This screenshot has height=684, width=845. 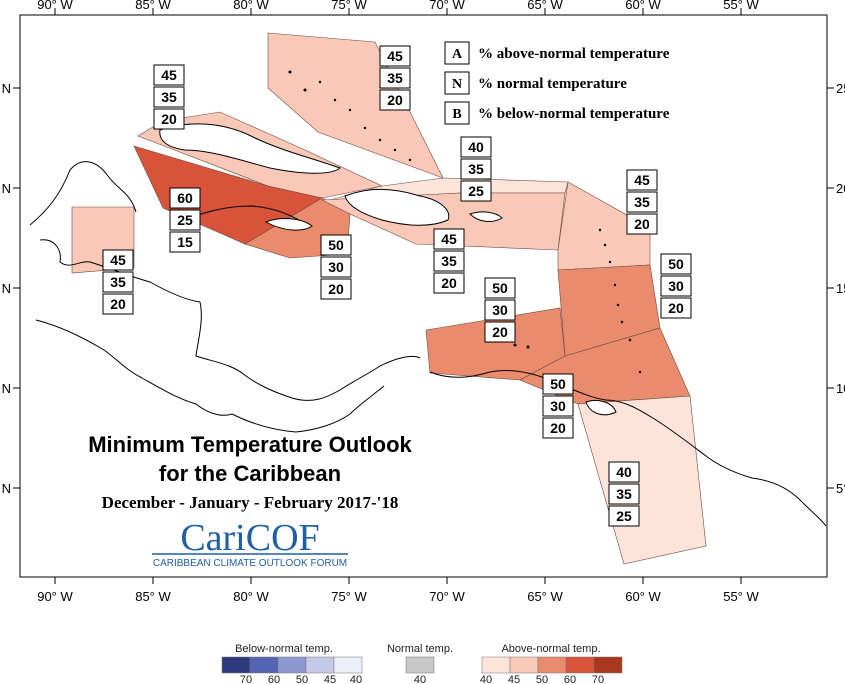 What do you see at coordinates (545, 6) in the screenshot?
I see `lon-label: 65° W` at bounding box center [545, 6].